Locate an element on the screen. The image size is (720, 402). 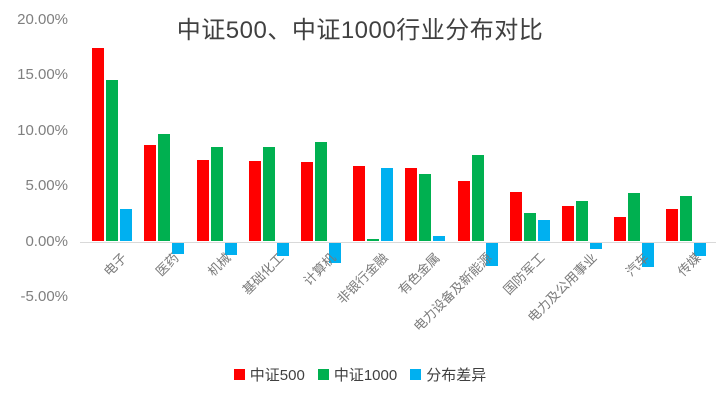
bar-series0-非银行金融 is located at coordinates (359, 204).